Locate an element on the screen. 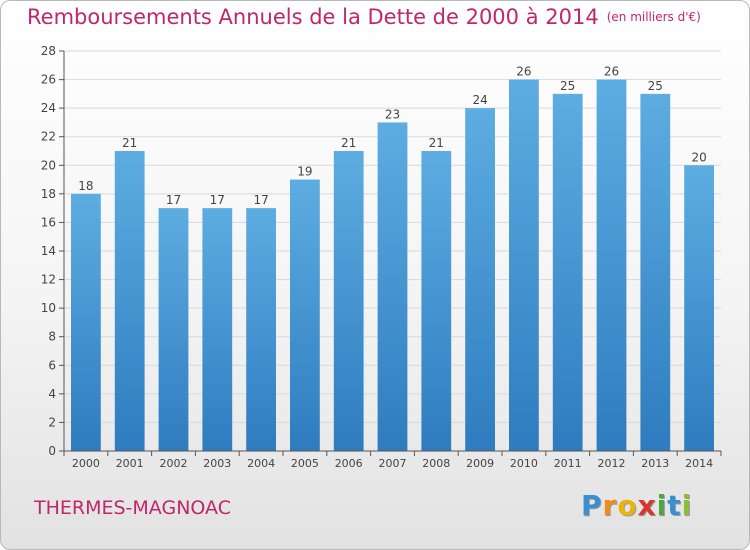 This screenshot has height=550, width=750. x-tick-label: 2013 is located at coordinates (655, 463).